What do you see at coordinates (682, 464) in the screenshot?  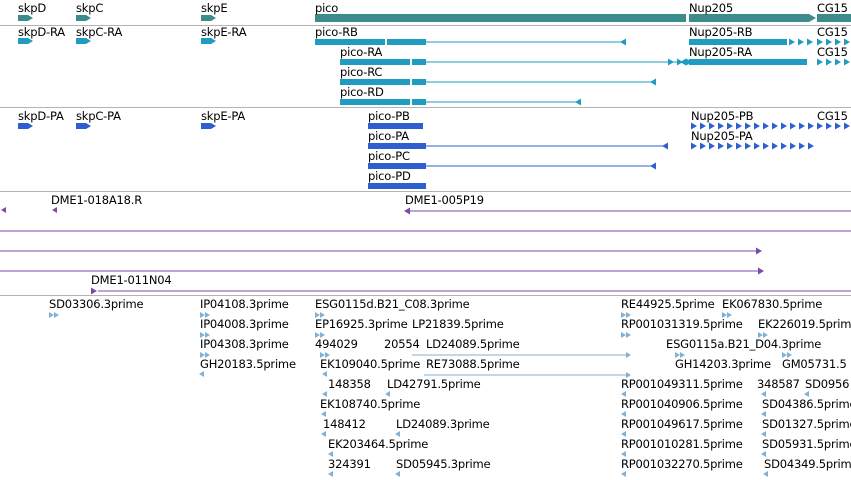 I see `est-label: RP001032270.5prime` at bounding box center [682, 464].